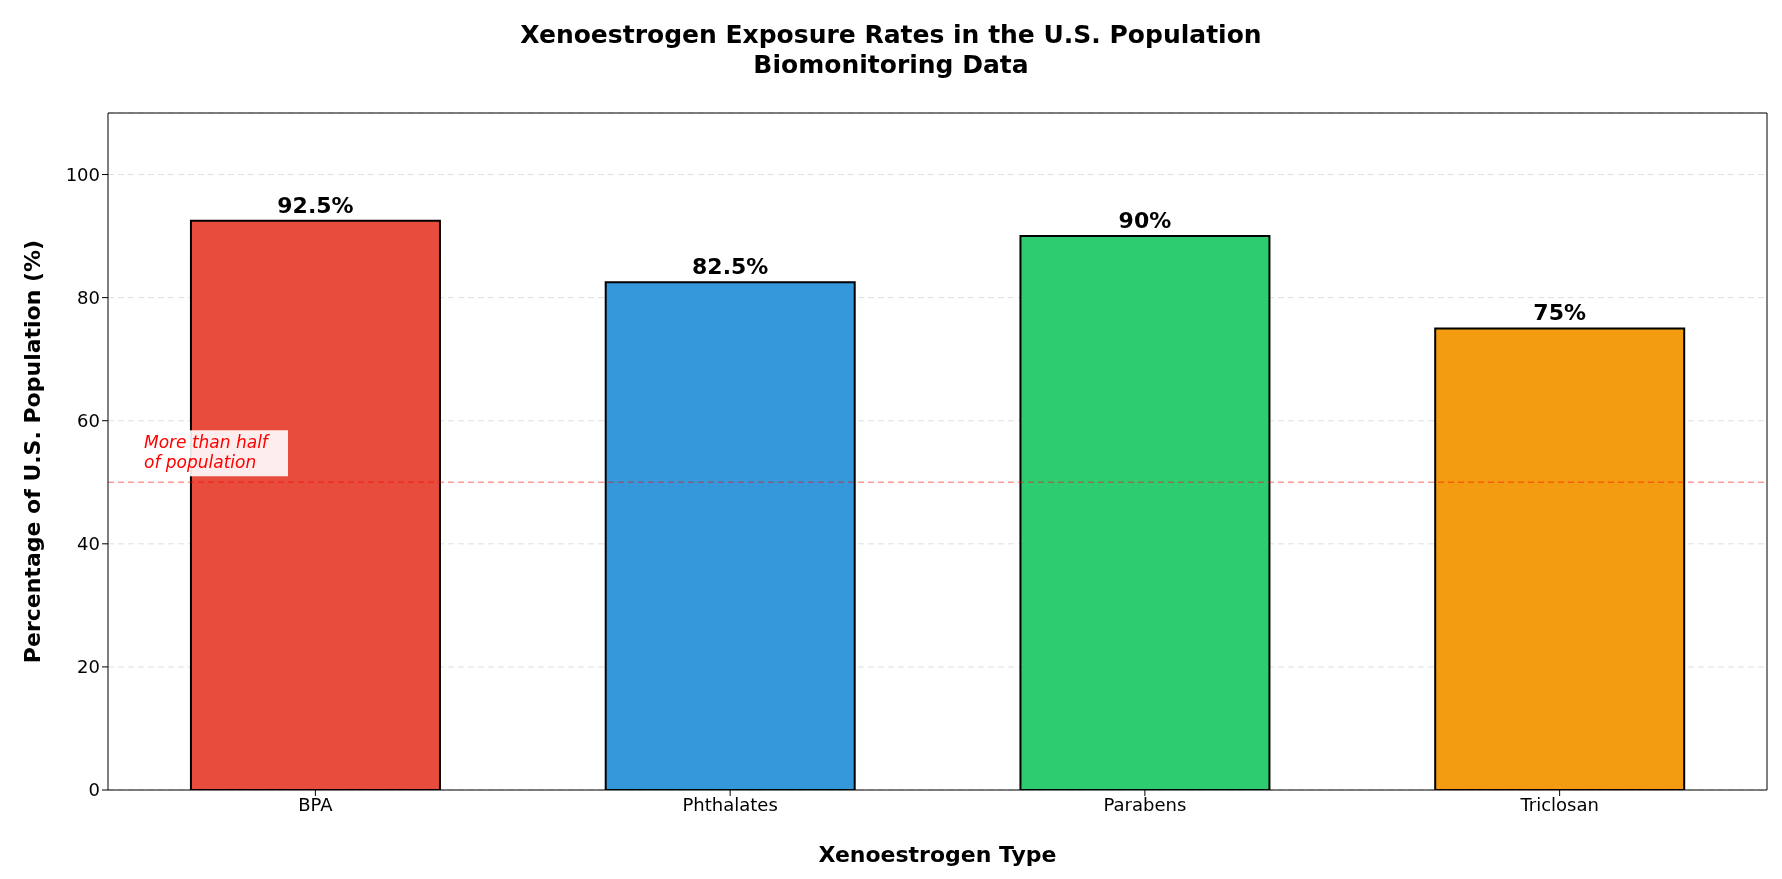  What do you see at coordinates (1145, 221) in the screenshot?
I see `data-label: 90%` at bounding box center [1145, 221].